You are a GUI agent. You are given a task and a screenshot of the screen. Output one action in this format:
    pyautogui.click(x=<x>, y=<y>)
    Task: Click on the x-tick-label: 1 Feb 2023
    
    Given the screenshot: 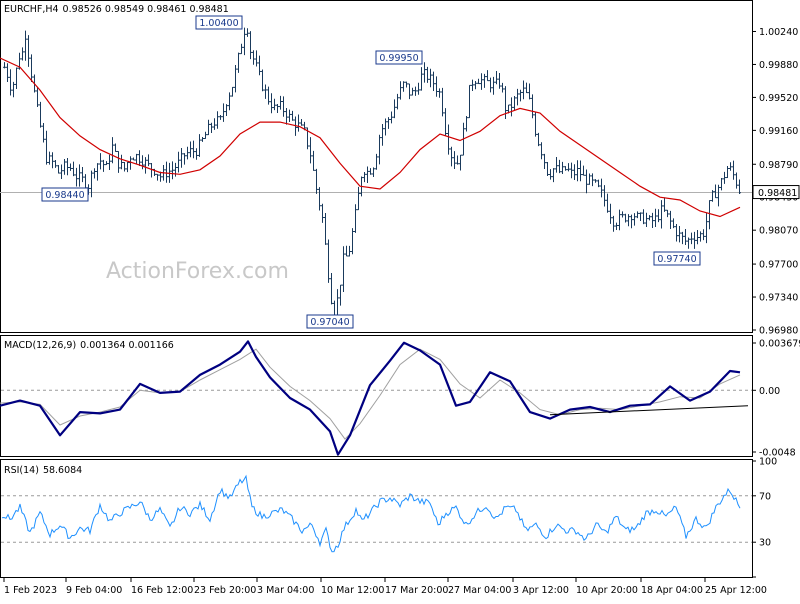 What is the action you would take?
    pyautogui.click(x=30, y=590)
    